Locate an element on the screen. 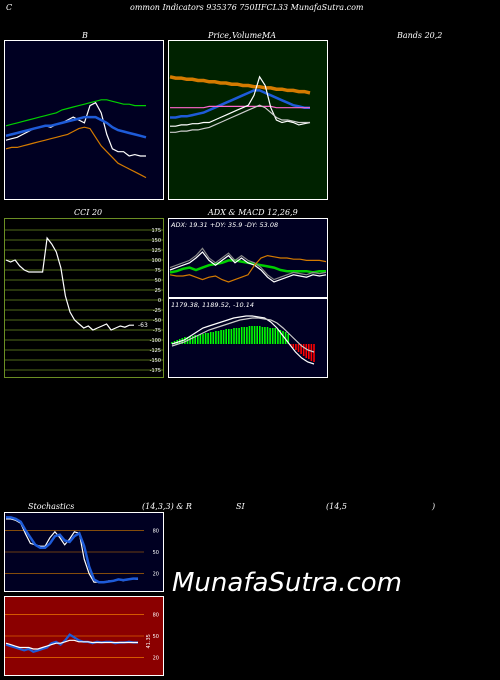  cci-tick-label-14: -175 is located at coordinates (155, 371).